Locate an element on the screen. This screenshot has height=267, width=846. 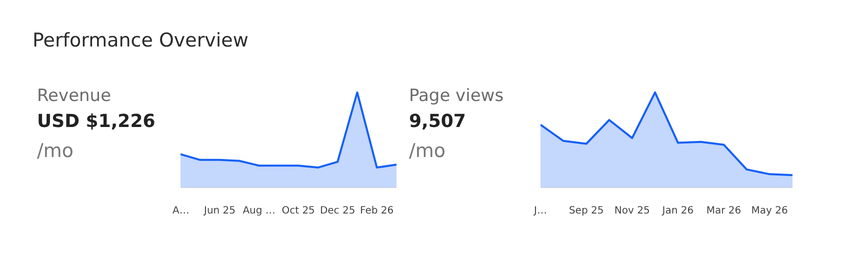
text: 9,507 is located at coordinates (438, 122).